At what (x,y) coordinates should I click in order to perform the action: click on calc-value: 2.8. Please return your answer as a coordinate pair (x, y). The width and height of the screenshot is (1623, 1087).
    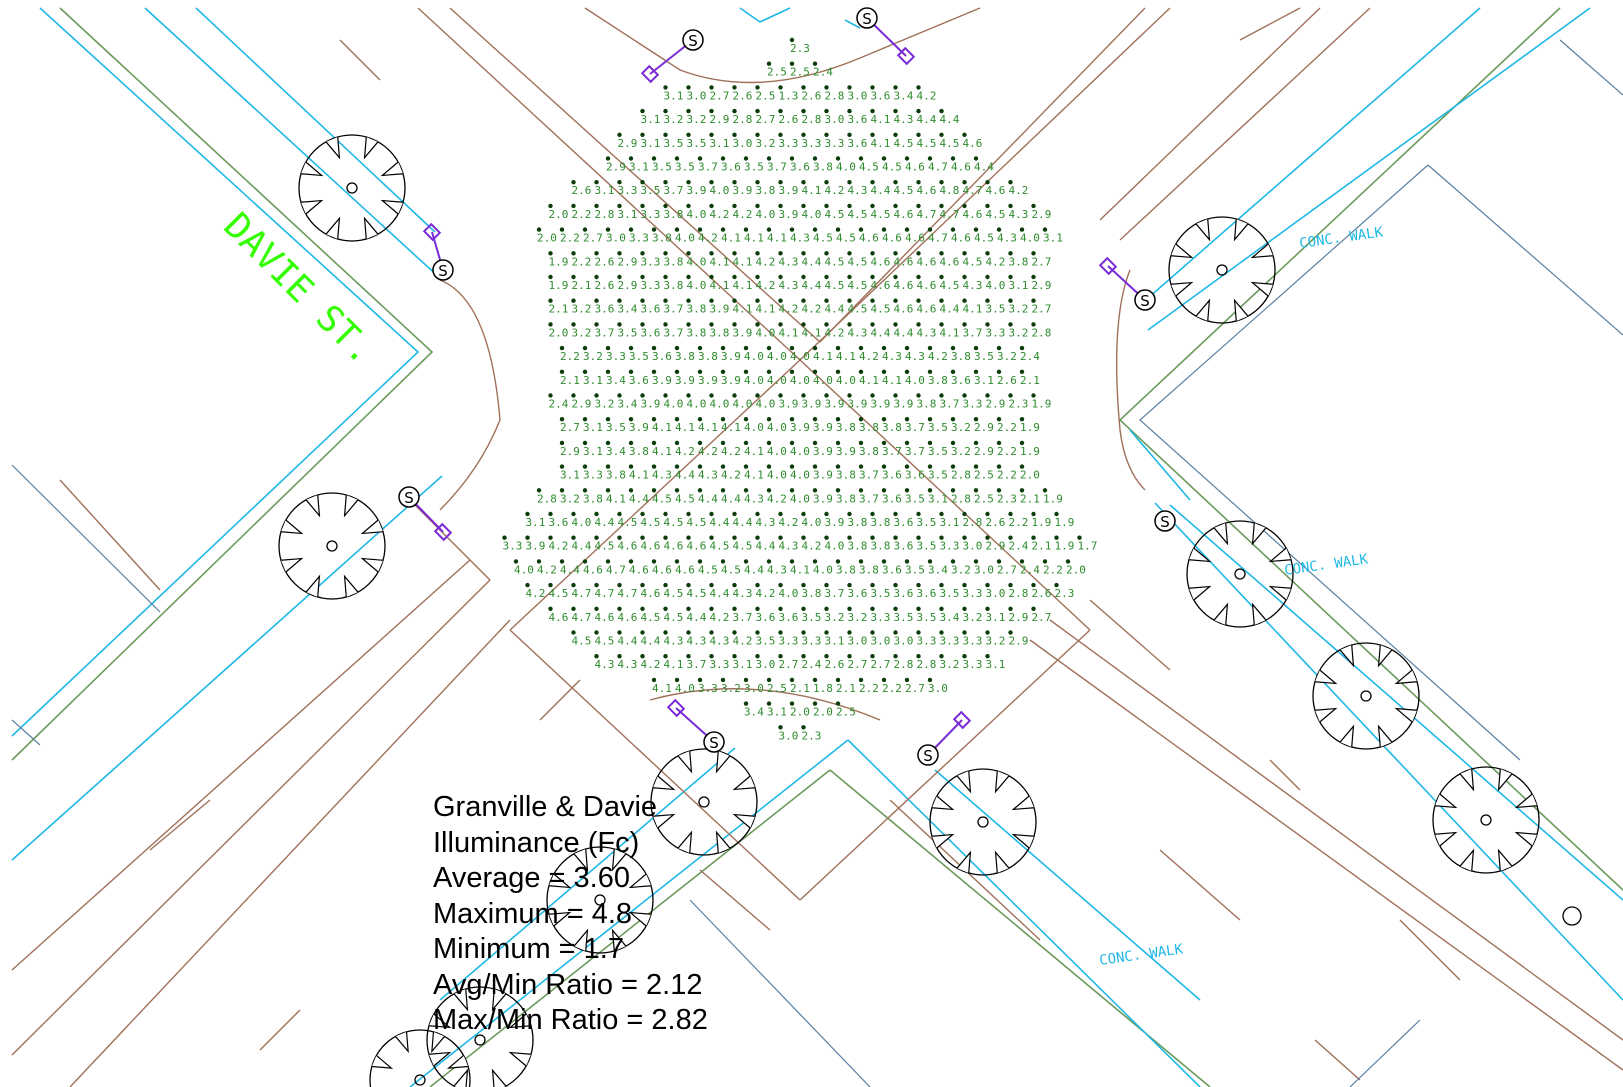
    Looking at the image, I should click on (835, 95).